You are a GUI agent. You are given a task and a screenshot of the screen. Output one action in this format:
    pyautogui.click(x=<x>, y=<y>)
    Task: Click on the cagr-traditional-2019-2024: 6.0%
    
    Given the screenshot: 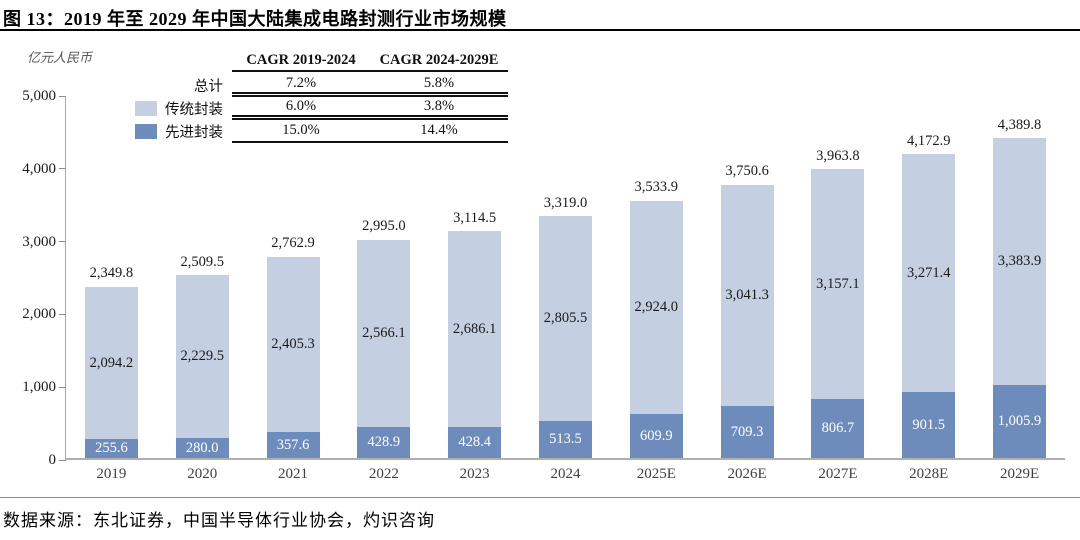 What is the action you would take?
    pyautogui.click(x=301, y=108)
    